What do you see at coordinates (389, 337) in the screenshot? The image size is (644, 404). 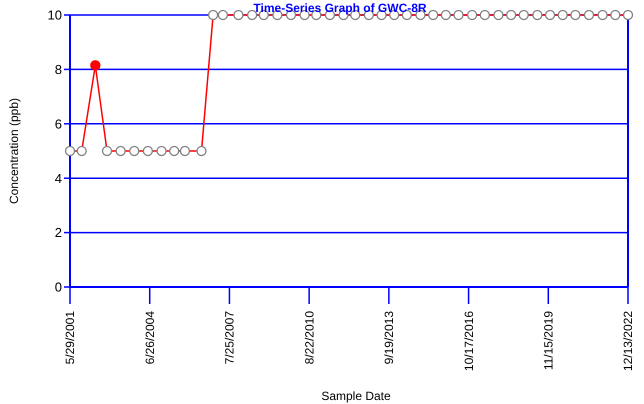 I see `x-tick-label: 9/19/2013` at bounding box center [389, 337].